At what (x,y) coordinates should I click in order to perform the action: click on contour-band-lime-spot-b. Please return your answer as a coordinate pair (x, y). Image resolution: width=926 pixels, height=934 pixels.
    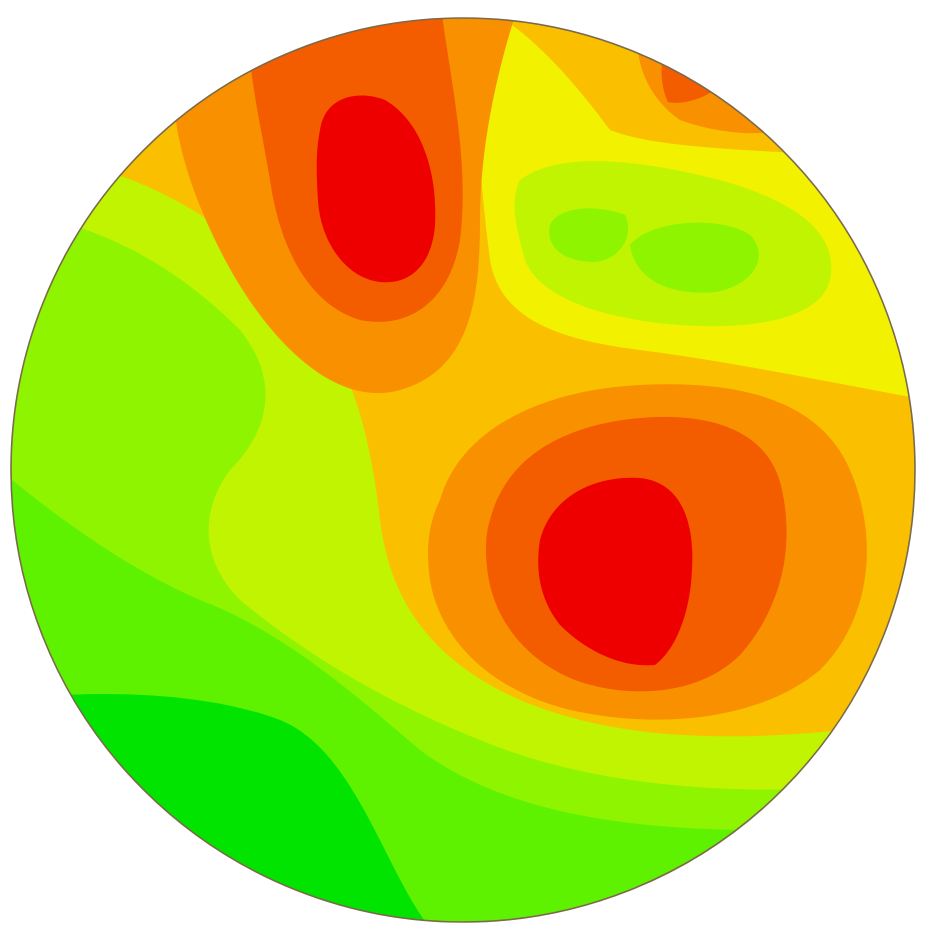
    Looking at the image, I should click on (694, 257).